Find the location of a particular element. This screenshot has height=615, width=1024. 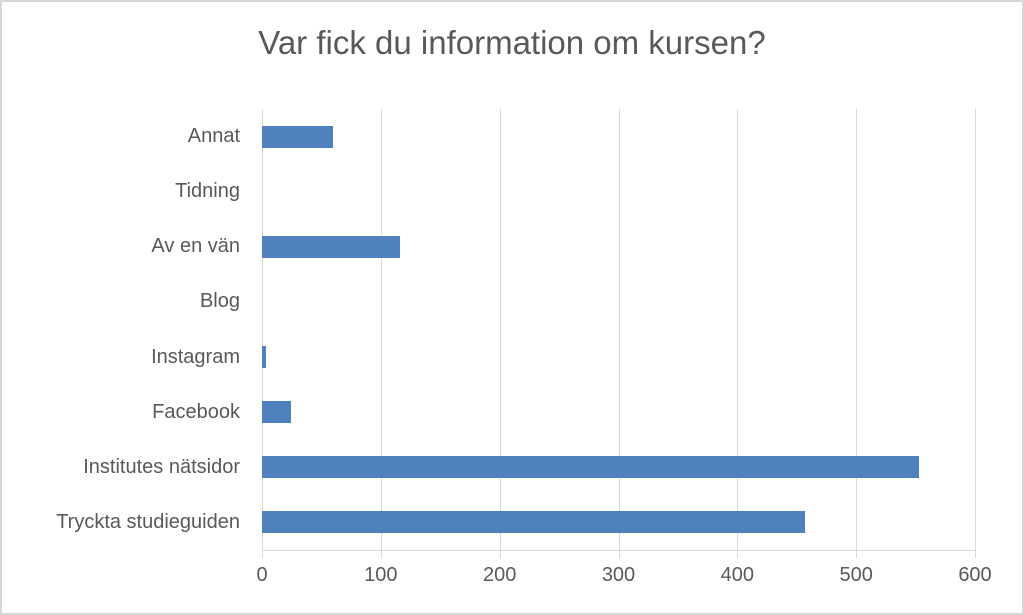

category-label: Tryckta studieguiden is located at coordinates (148, 521).